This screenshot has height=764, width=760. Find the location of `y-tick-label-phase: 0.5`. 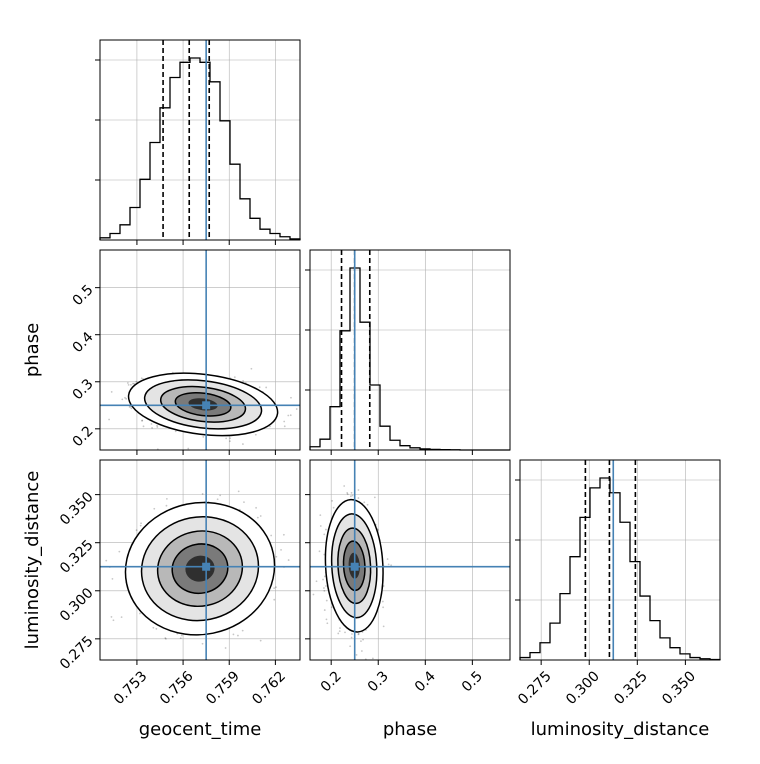

y-tick-label-phase: 0.5 is located at coordinates (83, 295).